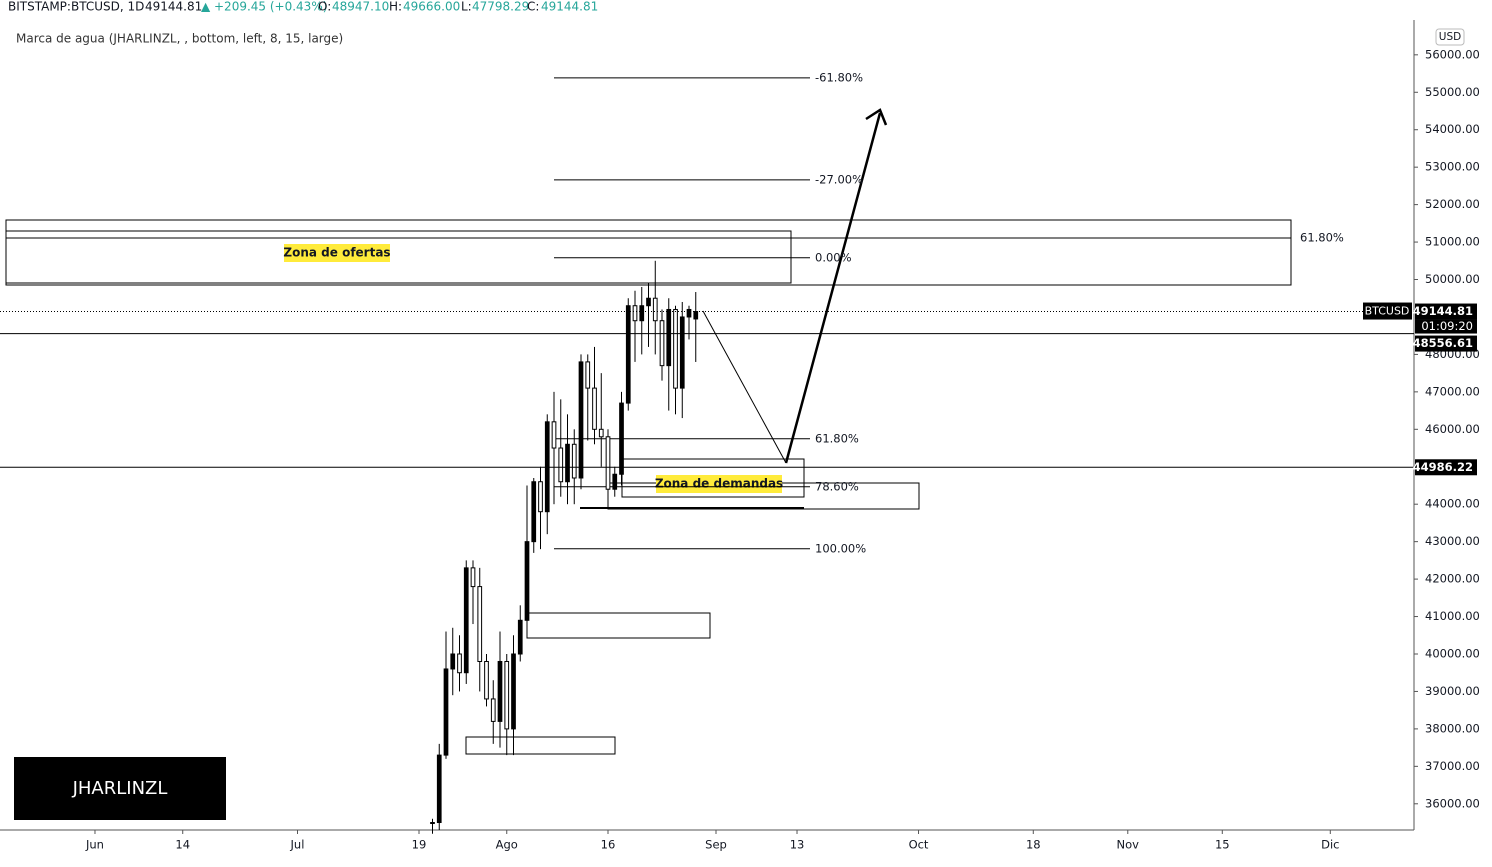 Image resolution: width=1492 pixels, height=867 pixels. What do you see at coordinates (1452, 391) in the screenshot?
I see `y-tick-label: 47000.00` at bounding box center [1452, 391].